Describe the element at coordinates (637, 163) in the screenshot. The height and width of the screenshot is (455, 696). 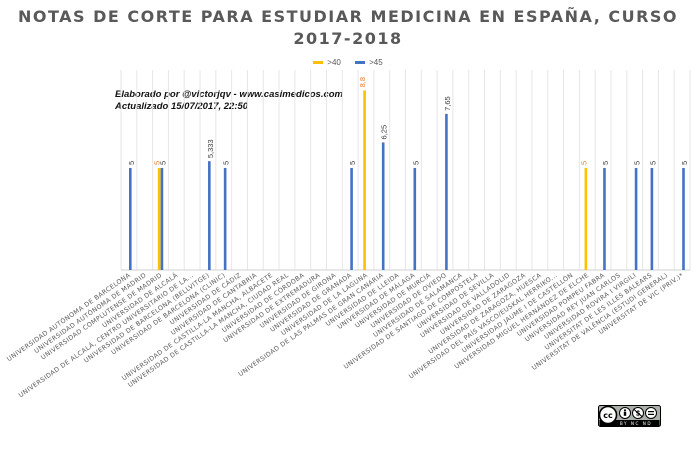
I see `data-label-over-45-universidad-rovira-i-virgili: 5` at that location.